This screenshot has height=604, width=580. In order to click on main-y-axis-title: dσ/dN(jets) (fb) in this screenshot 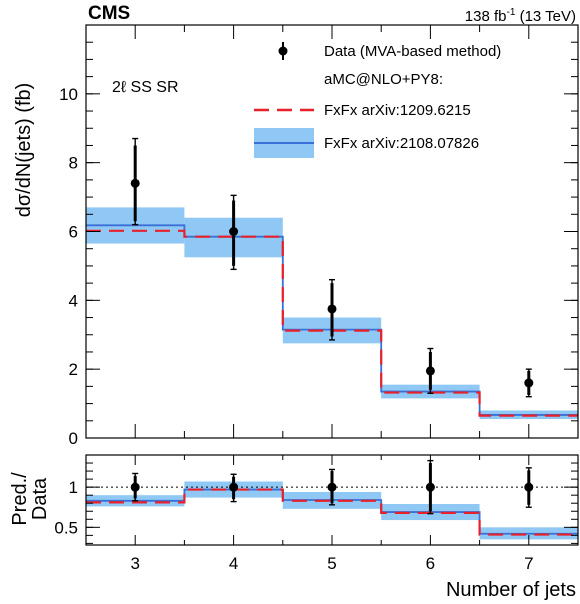, I will do `click(24, 150)`.